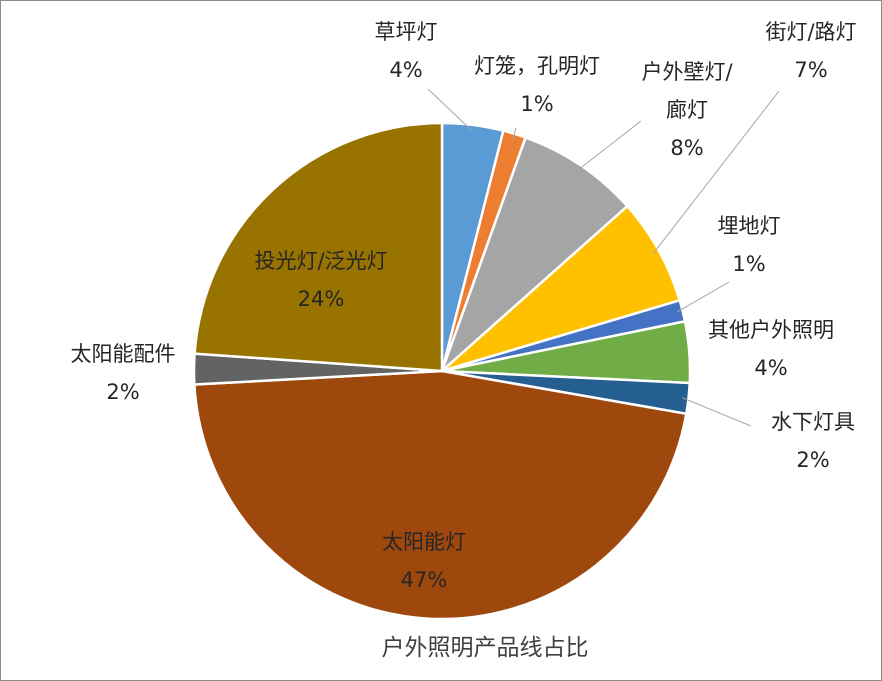  I want to click on slice-value-label-7: 47%, so click(424, 580).